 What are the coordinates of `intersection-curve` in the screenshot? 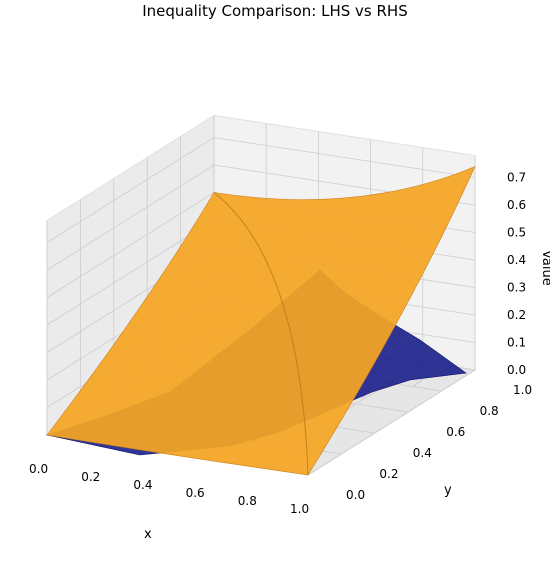 It's located at (261, 334).